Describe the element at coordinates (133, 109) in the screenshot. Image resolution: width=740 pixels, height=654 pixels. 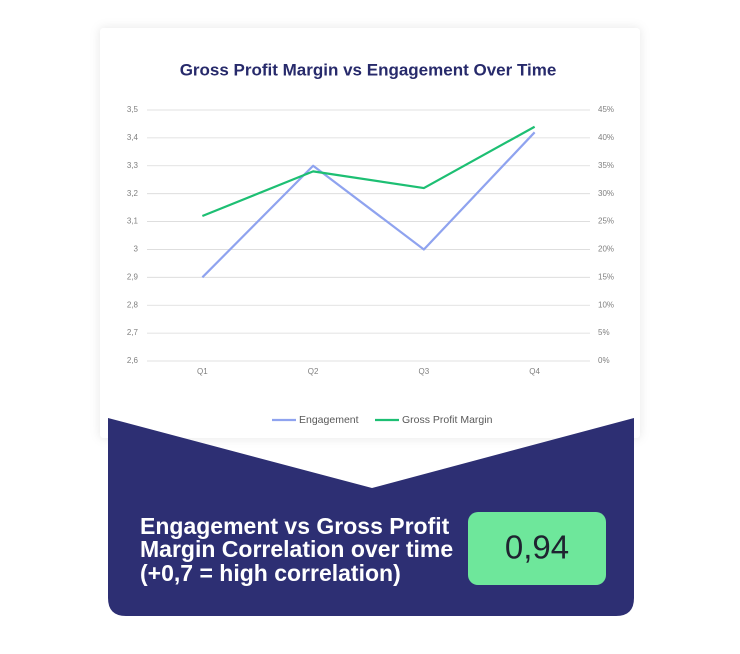
I see `y-tick-label: 3,5` at that location.